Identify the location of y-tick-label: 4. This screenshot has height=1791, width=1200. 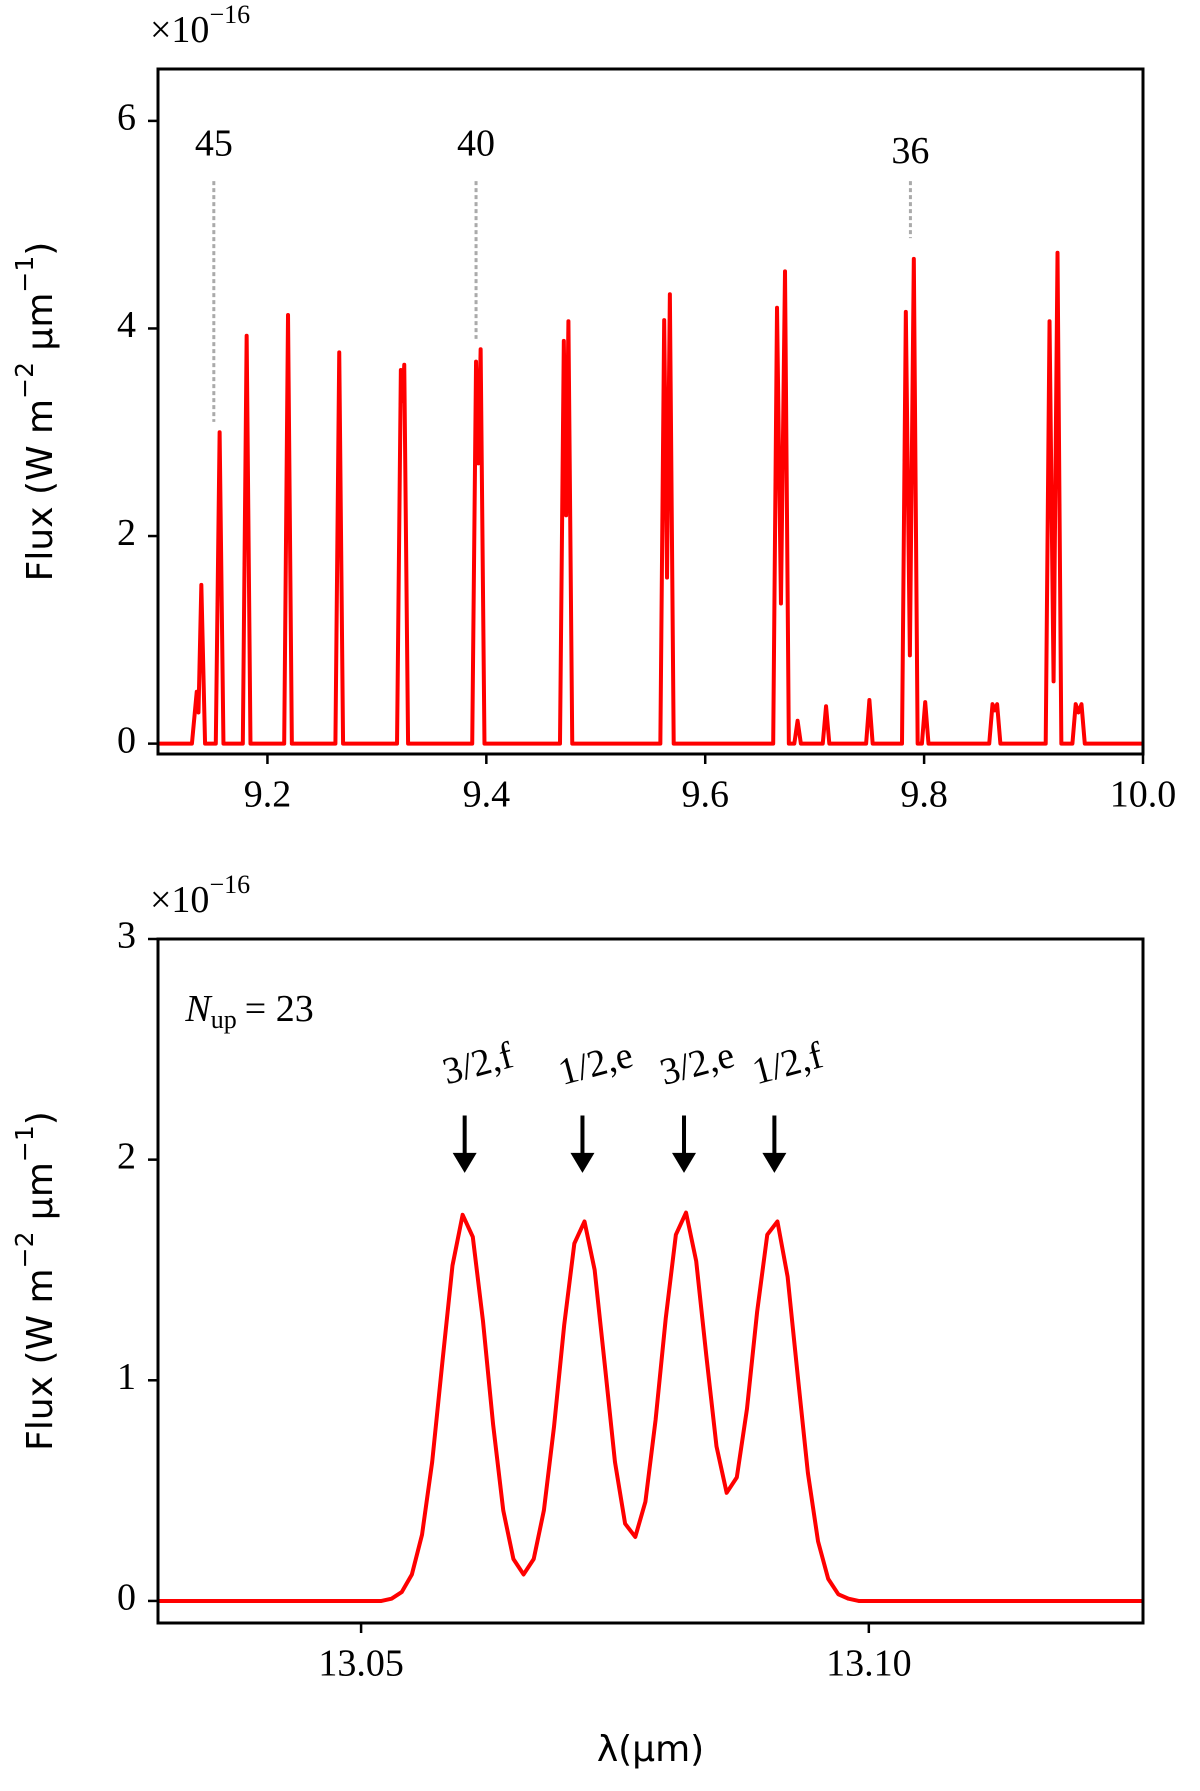
(126, 325).